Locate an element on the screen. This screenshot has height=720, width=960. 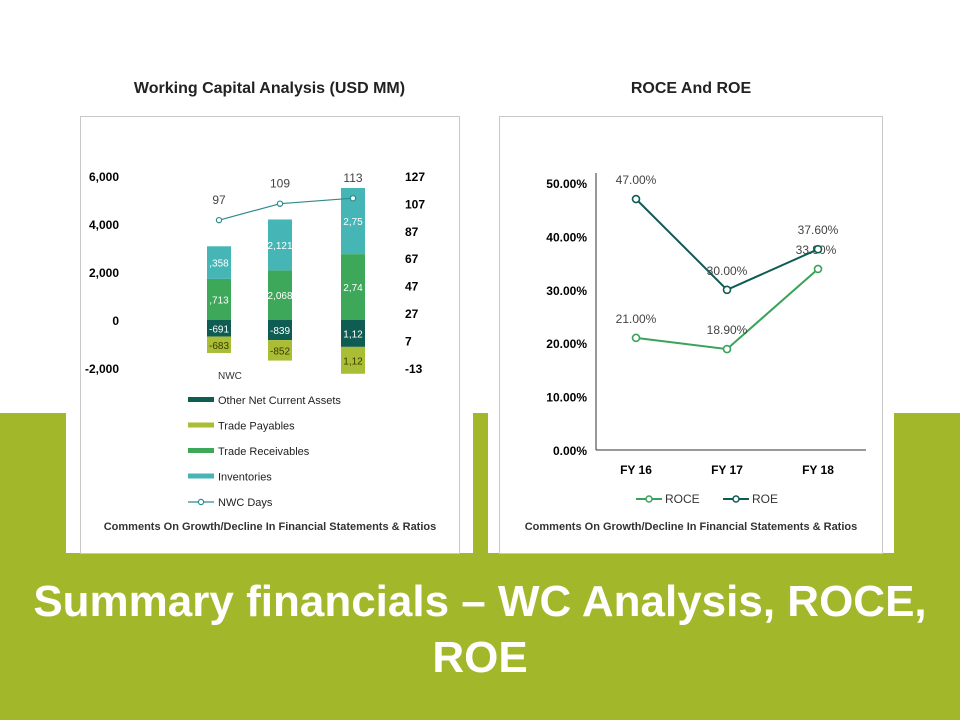
data-label-roe: 37.60% is located at coordinates (818, 230).